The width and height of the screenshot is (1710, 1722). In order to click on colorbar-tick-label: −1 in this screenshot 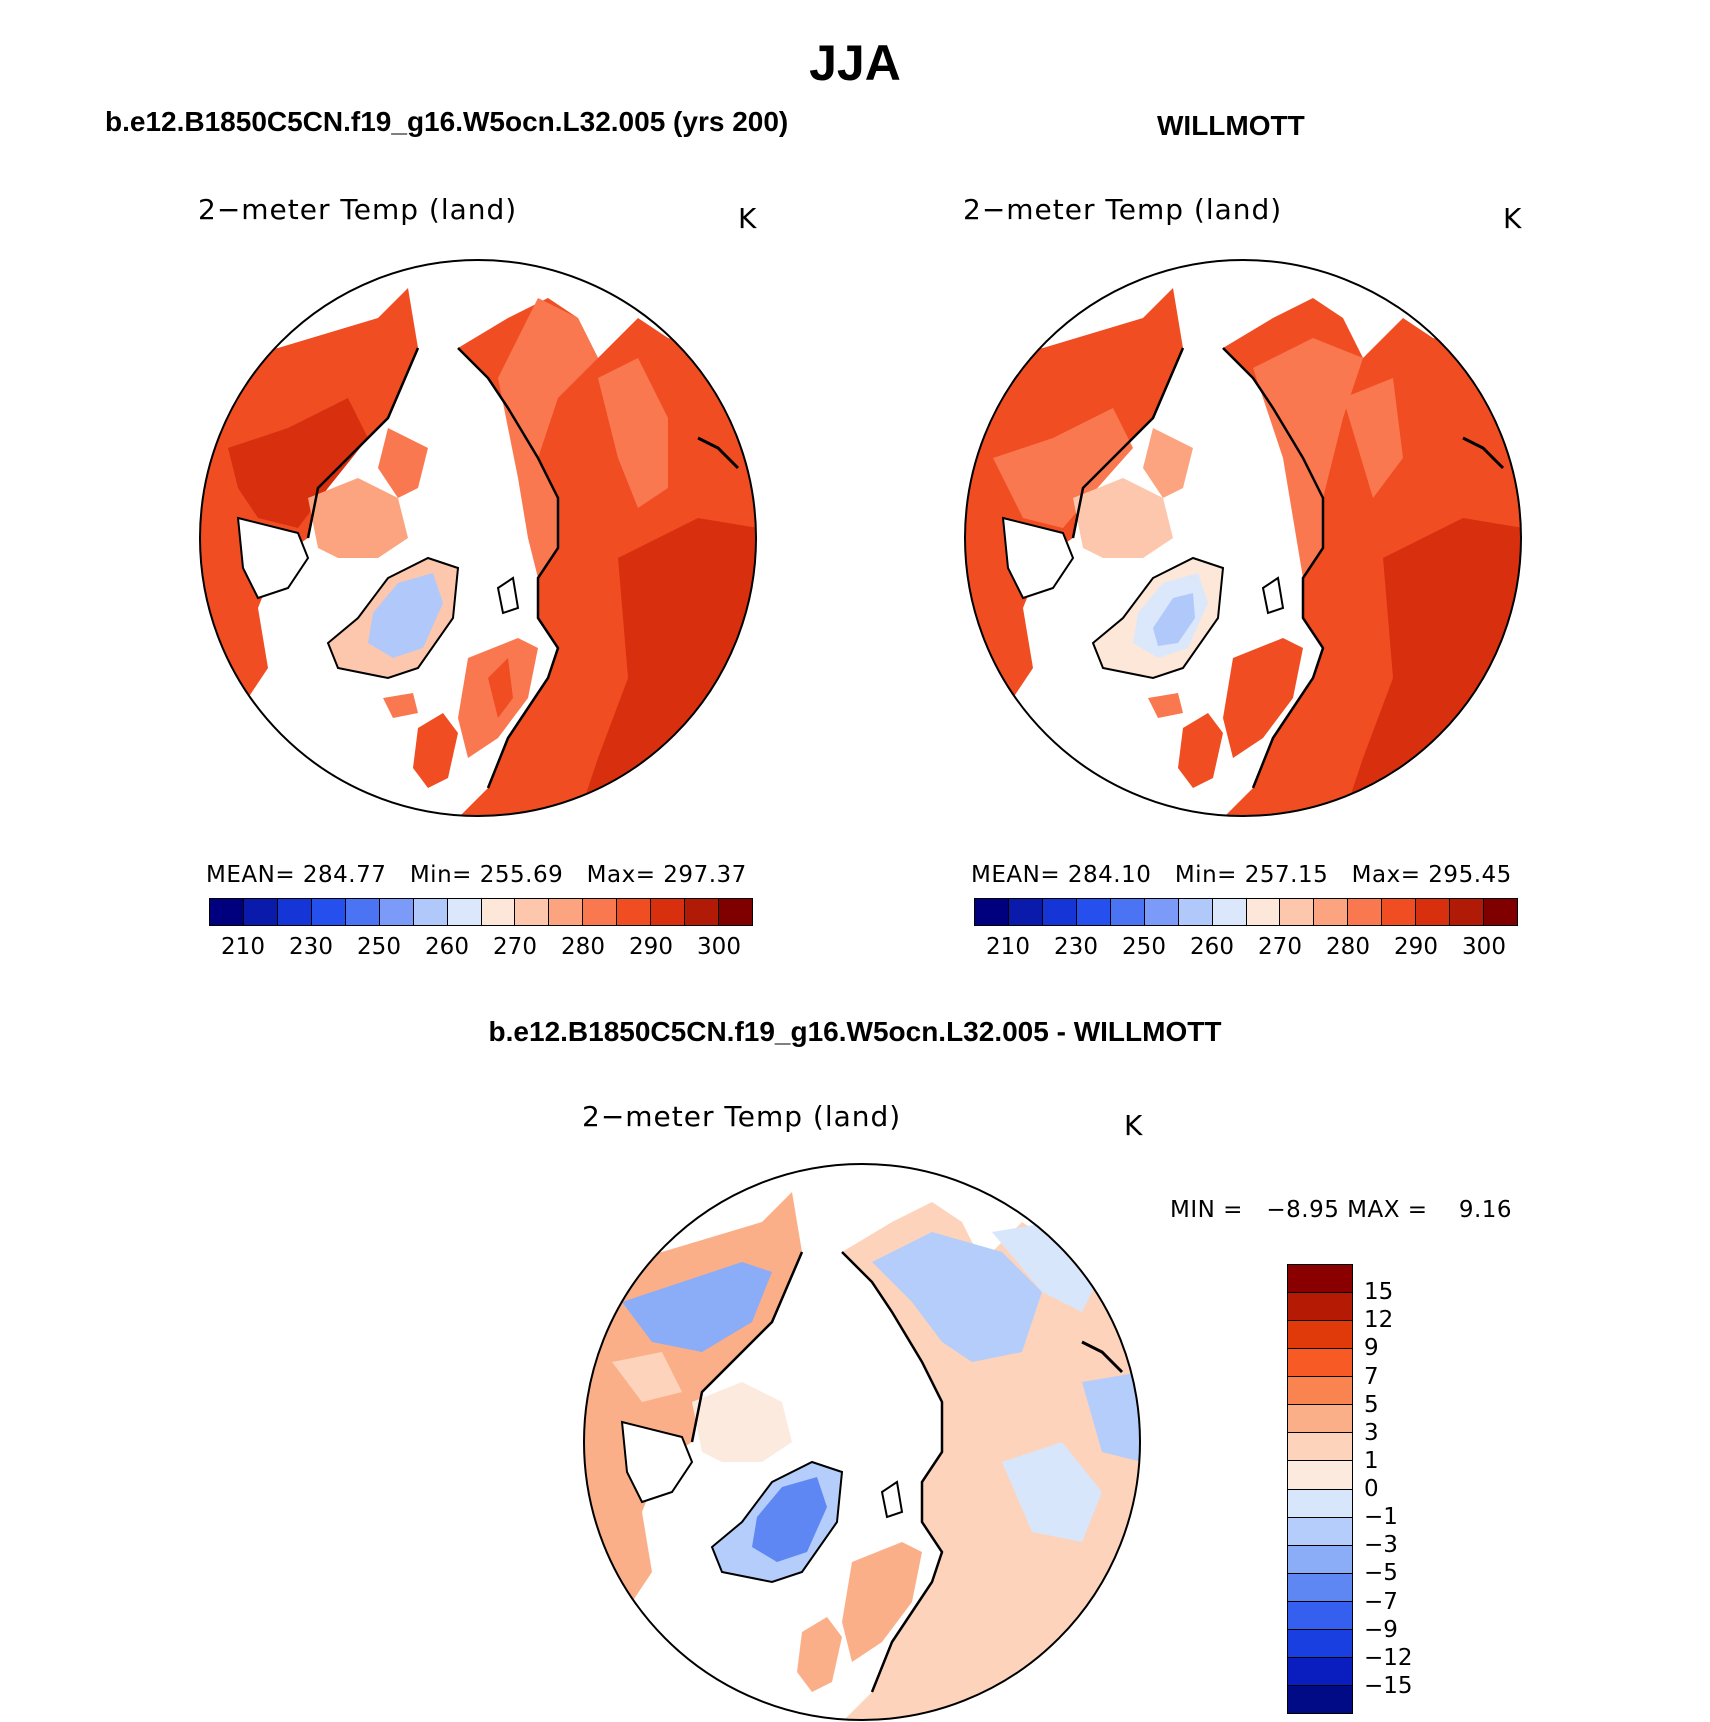, I will do `click(1381, 1517)`.